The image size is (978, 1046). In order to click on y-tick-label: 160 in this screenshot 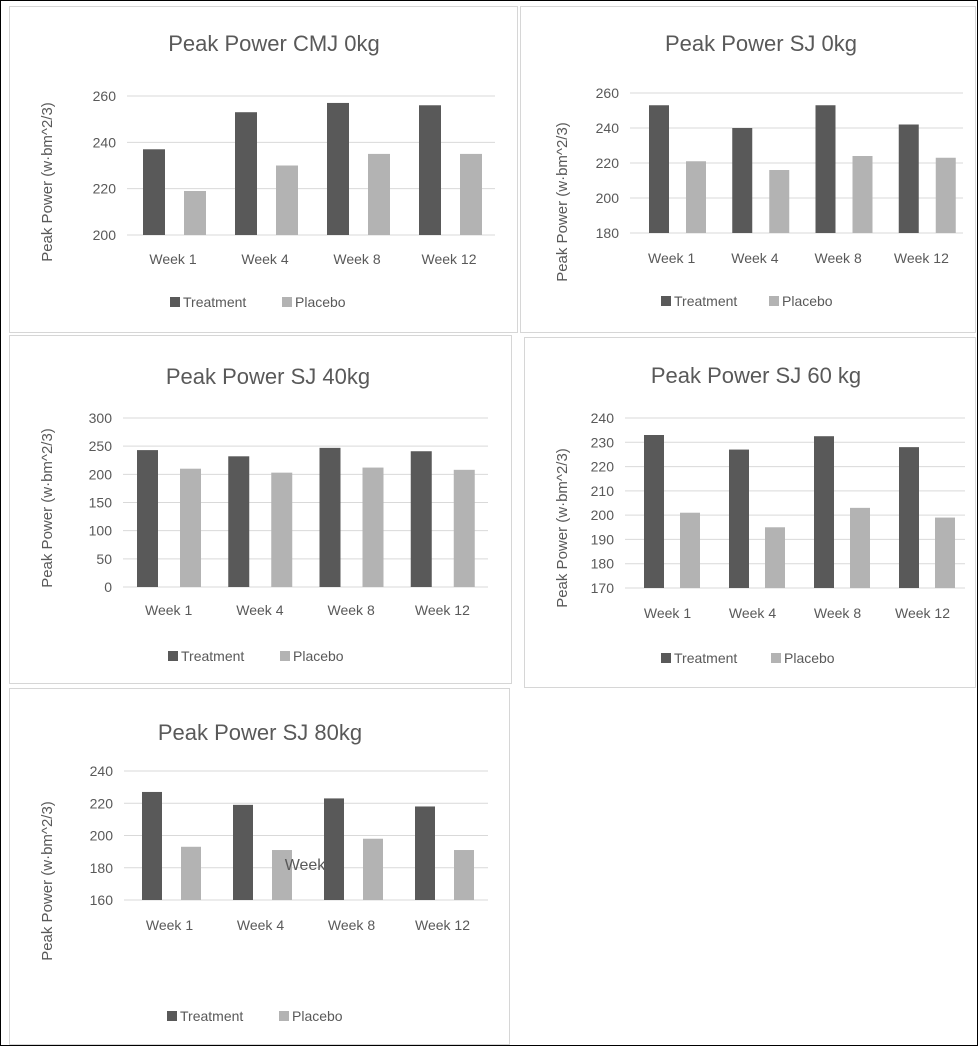, I will do `click(102, 900)`.